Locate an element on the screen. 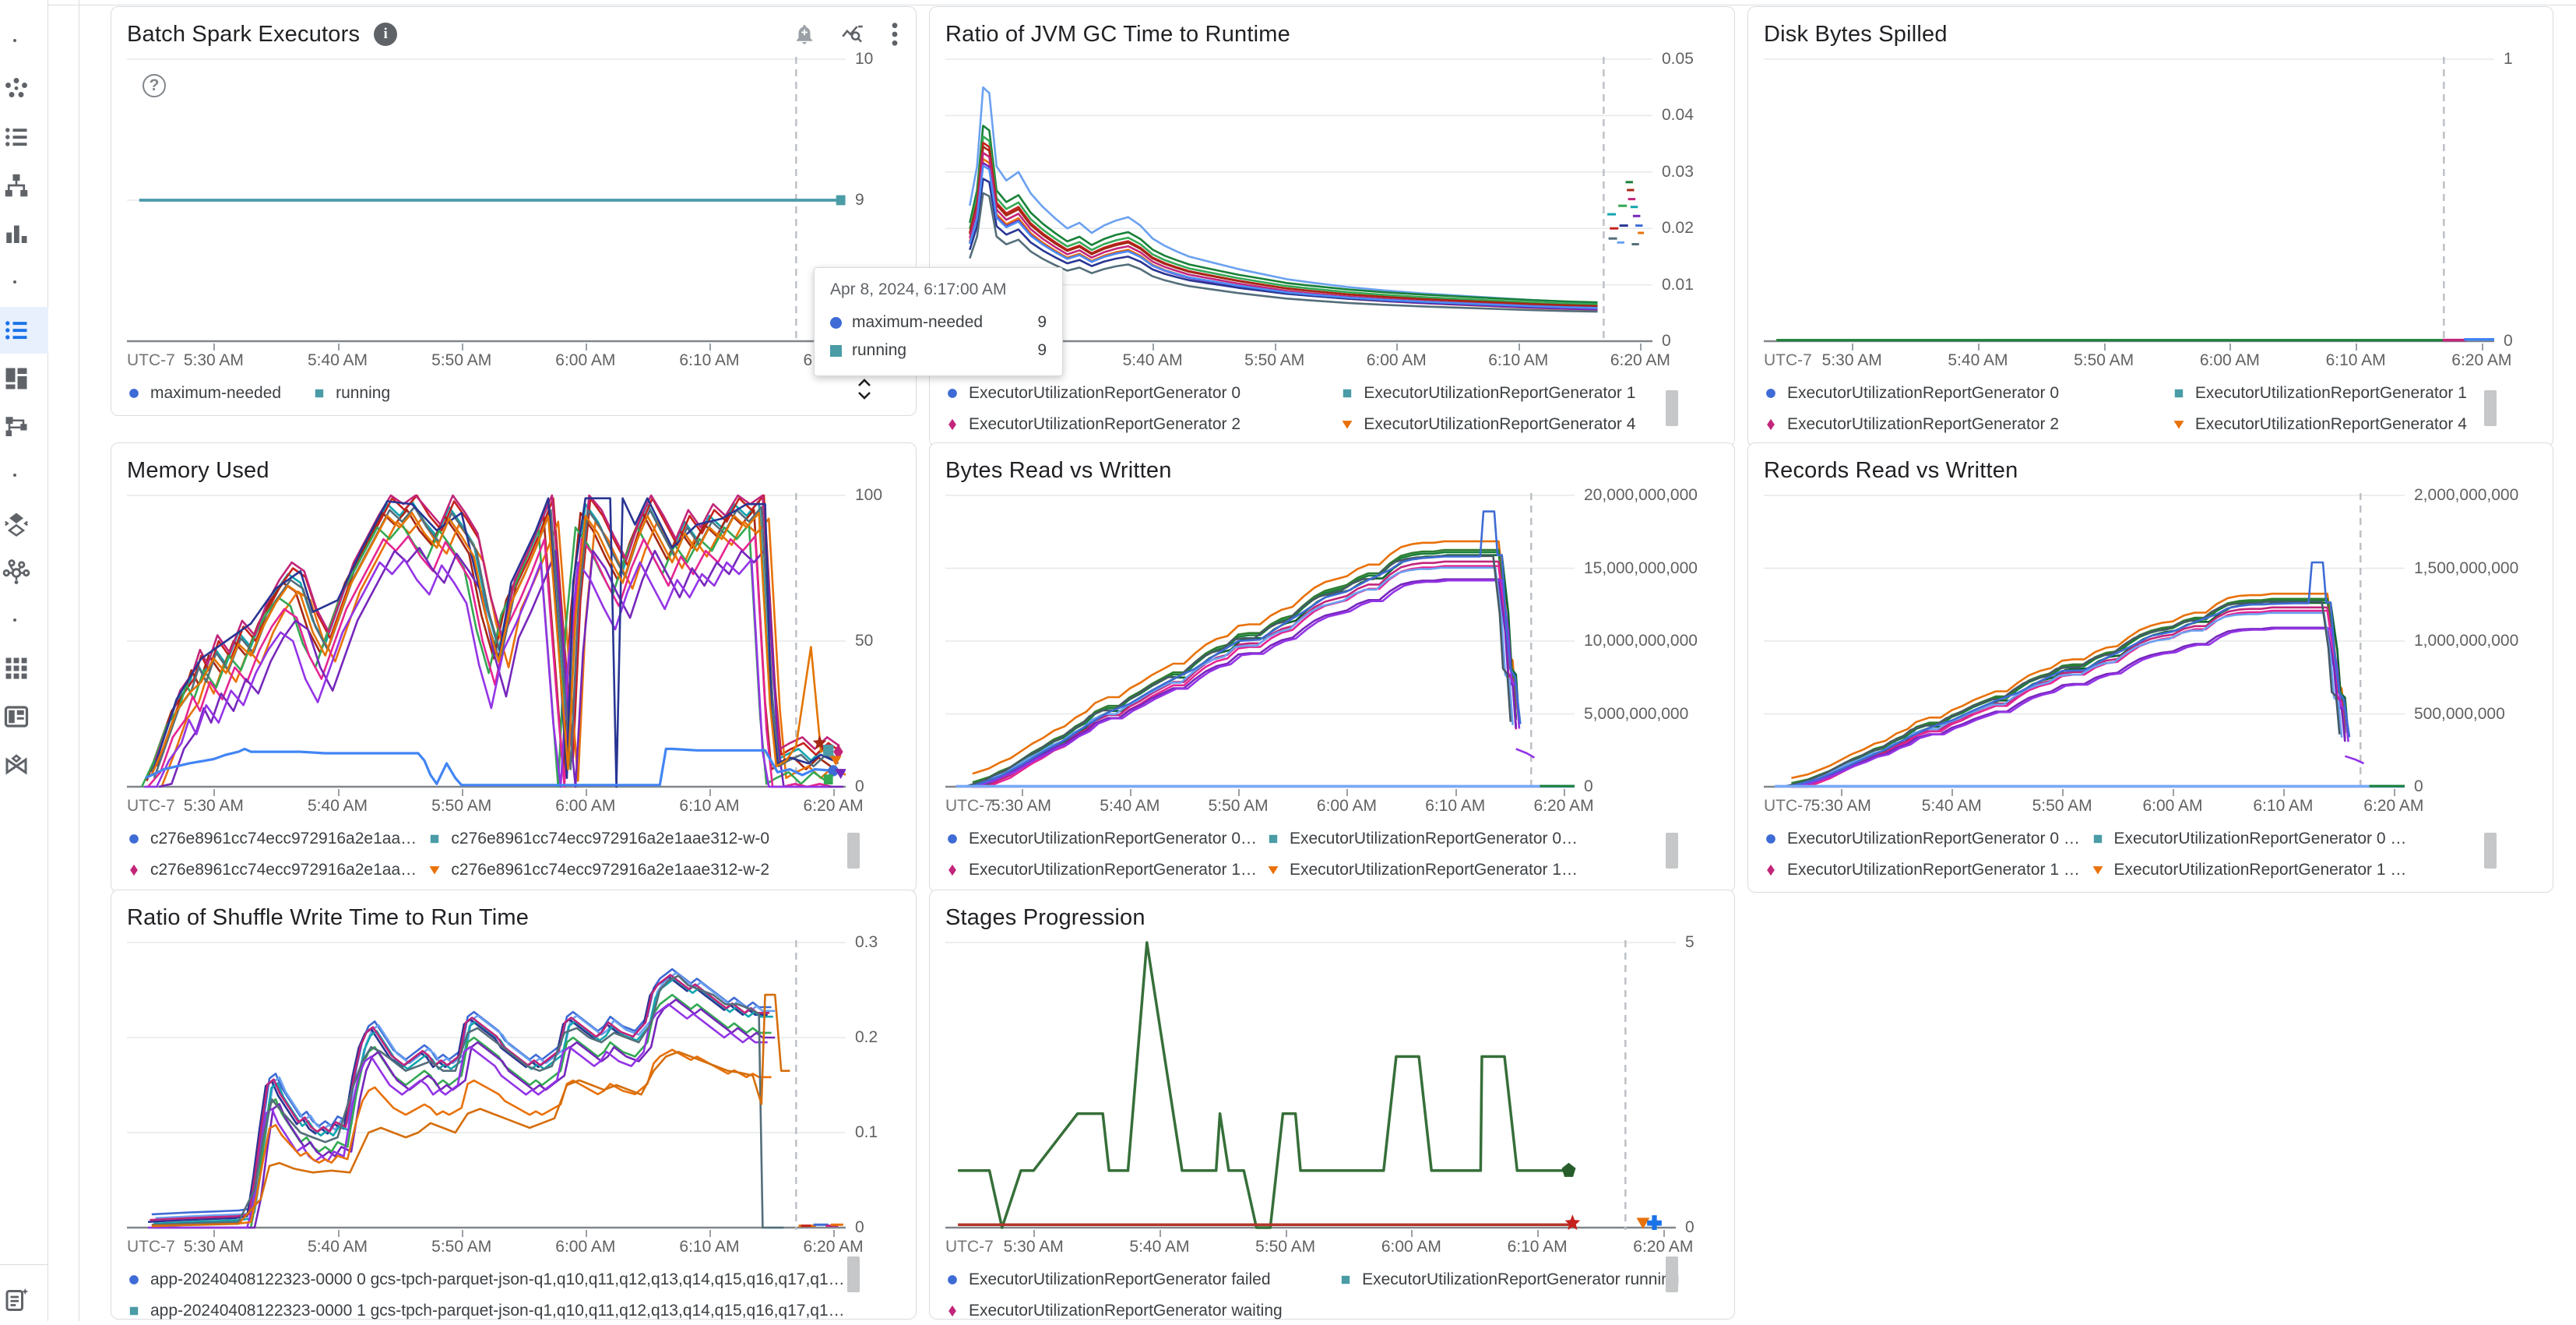 The height and width of the screenshot is (1325, 2576). y-tick-label: 0.04 is located at coordinates (1678, 116).